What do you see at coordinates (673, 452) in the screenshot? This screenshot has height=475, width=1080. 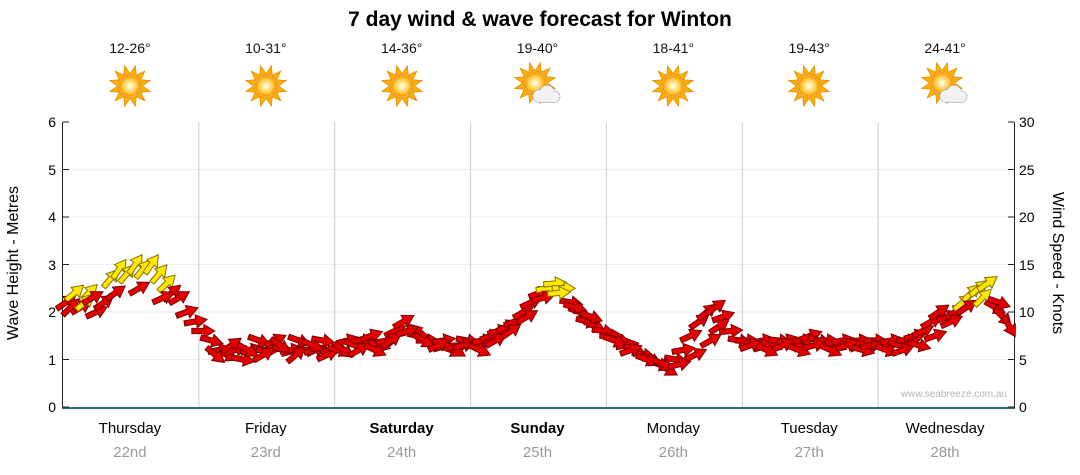 I see `day-date: 26th` at bounding box center [673, 452].